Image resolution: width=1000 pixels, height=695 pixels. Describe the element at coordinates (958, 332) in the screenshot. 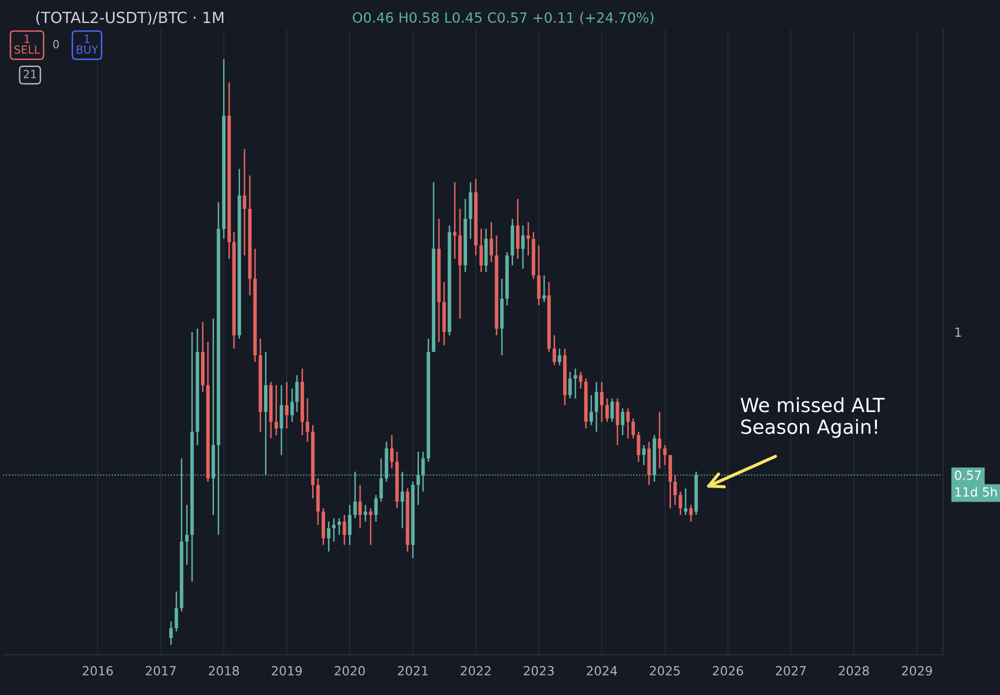

I see `y-tick-label: 1` at that location.